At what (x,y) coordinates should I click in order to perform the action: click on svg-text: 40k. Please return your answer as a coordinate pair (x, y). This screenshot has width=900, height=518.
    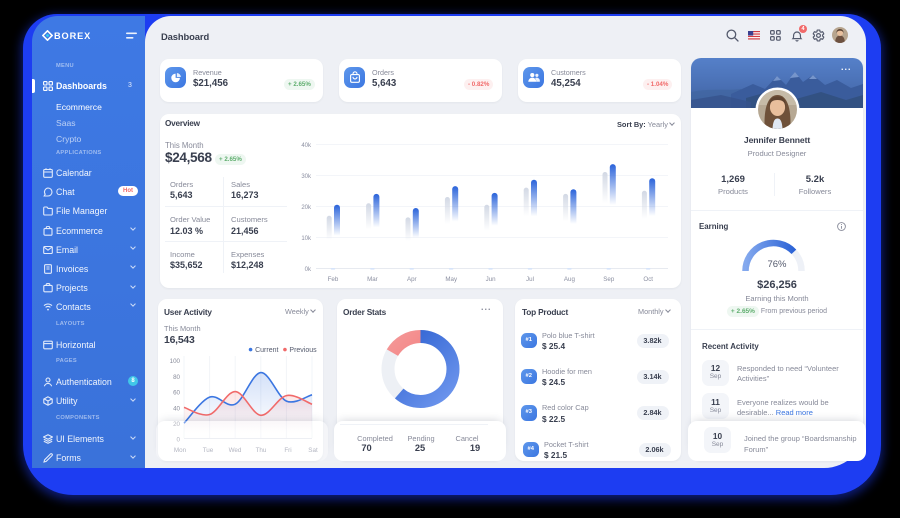
    Looking at the image, I should click on (306, 146).